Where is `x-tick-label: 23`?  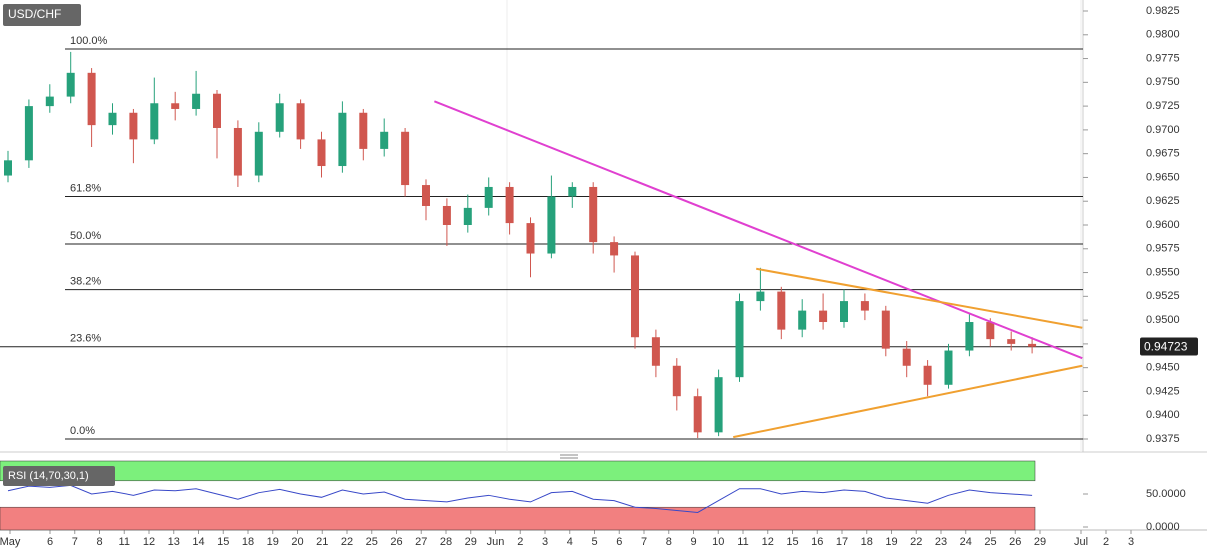
x-tick-label: 23 is located at coordinates (941, 542).